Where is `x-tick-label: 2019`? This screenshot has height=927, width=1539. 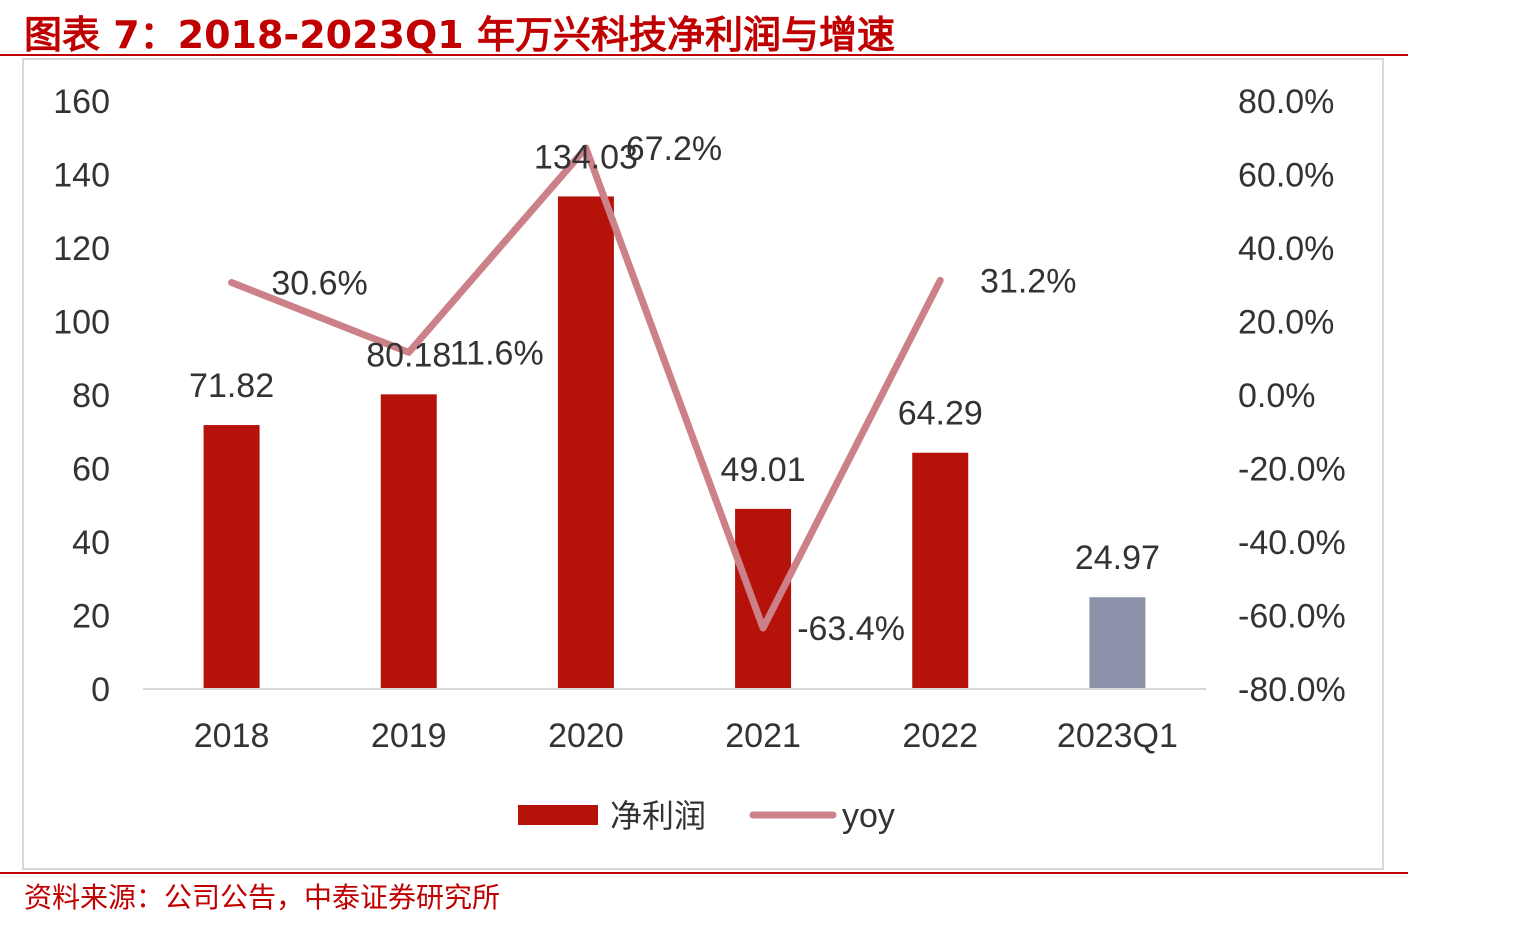
x-tick-label: 2019 is located at coordinates (409, 736).